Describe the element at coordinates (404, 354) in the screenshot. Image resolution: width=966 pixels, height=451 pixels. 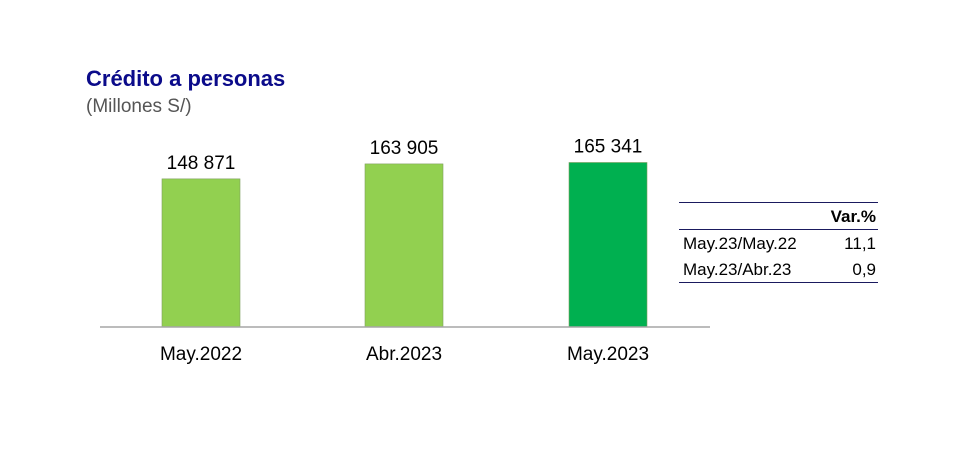
I see `x-tick-label: Abr.2023` at that location.